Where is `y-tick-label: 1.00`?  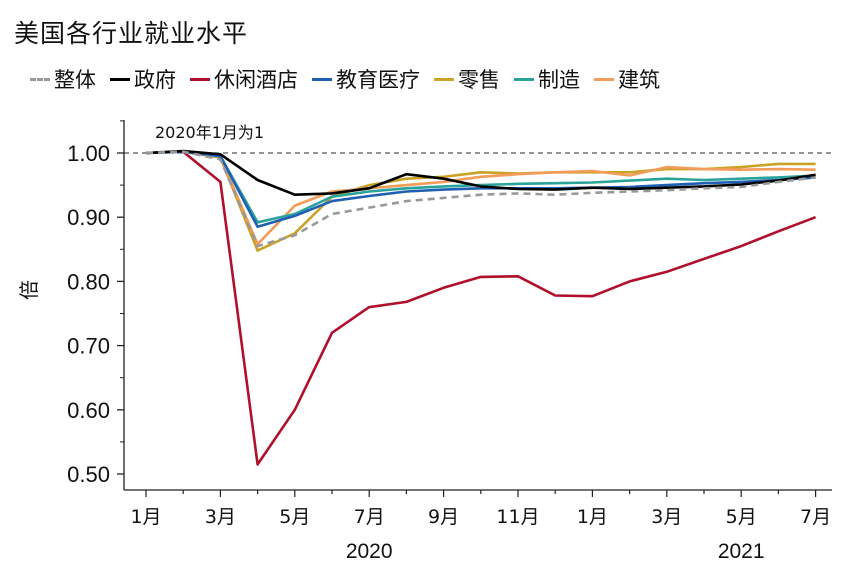
y-tick-label: 1.00 is located at coordinates (88, 153).